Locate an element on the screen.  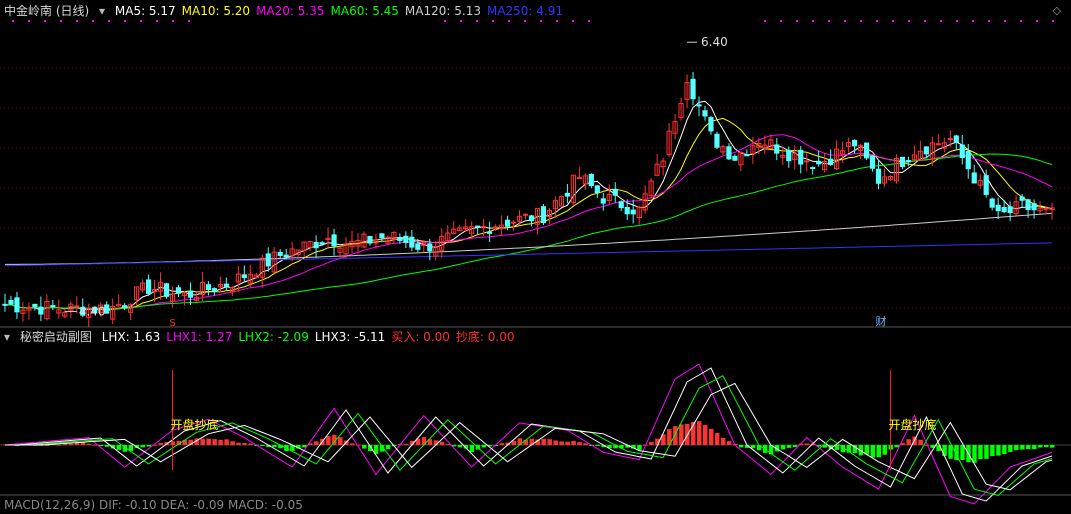
stock-name: 中金岭南 (日线) is located at coordinates (47, 11).